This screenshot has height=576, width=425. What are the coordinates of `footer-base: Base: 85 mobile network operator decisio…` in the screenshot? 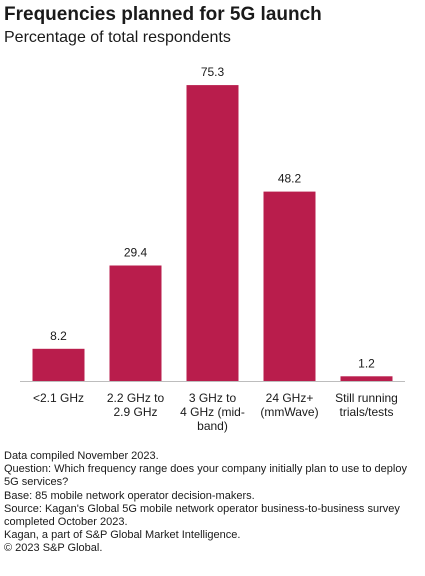 It's located at (129, 495).